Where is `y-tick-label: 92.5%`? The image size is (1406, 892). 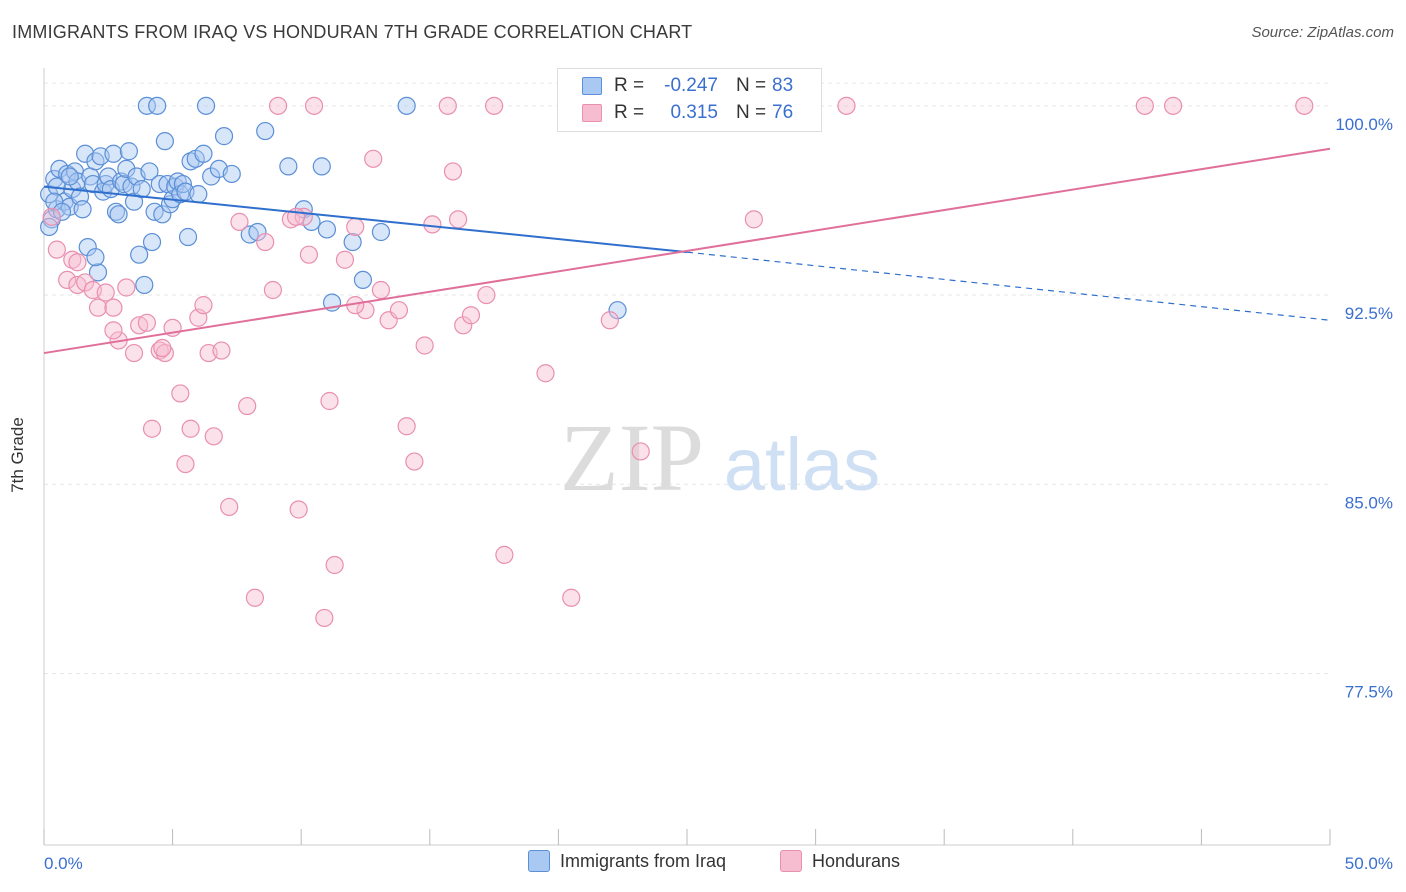
y-tick-label: 92.5% is located at coordinates (1369, 313).